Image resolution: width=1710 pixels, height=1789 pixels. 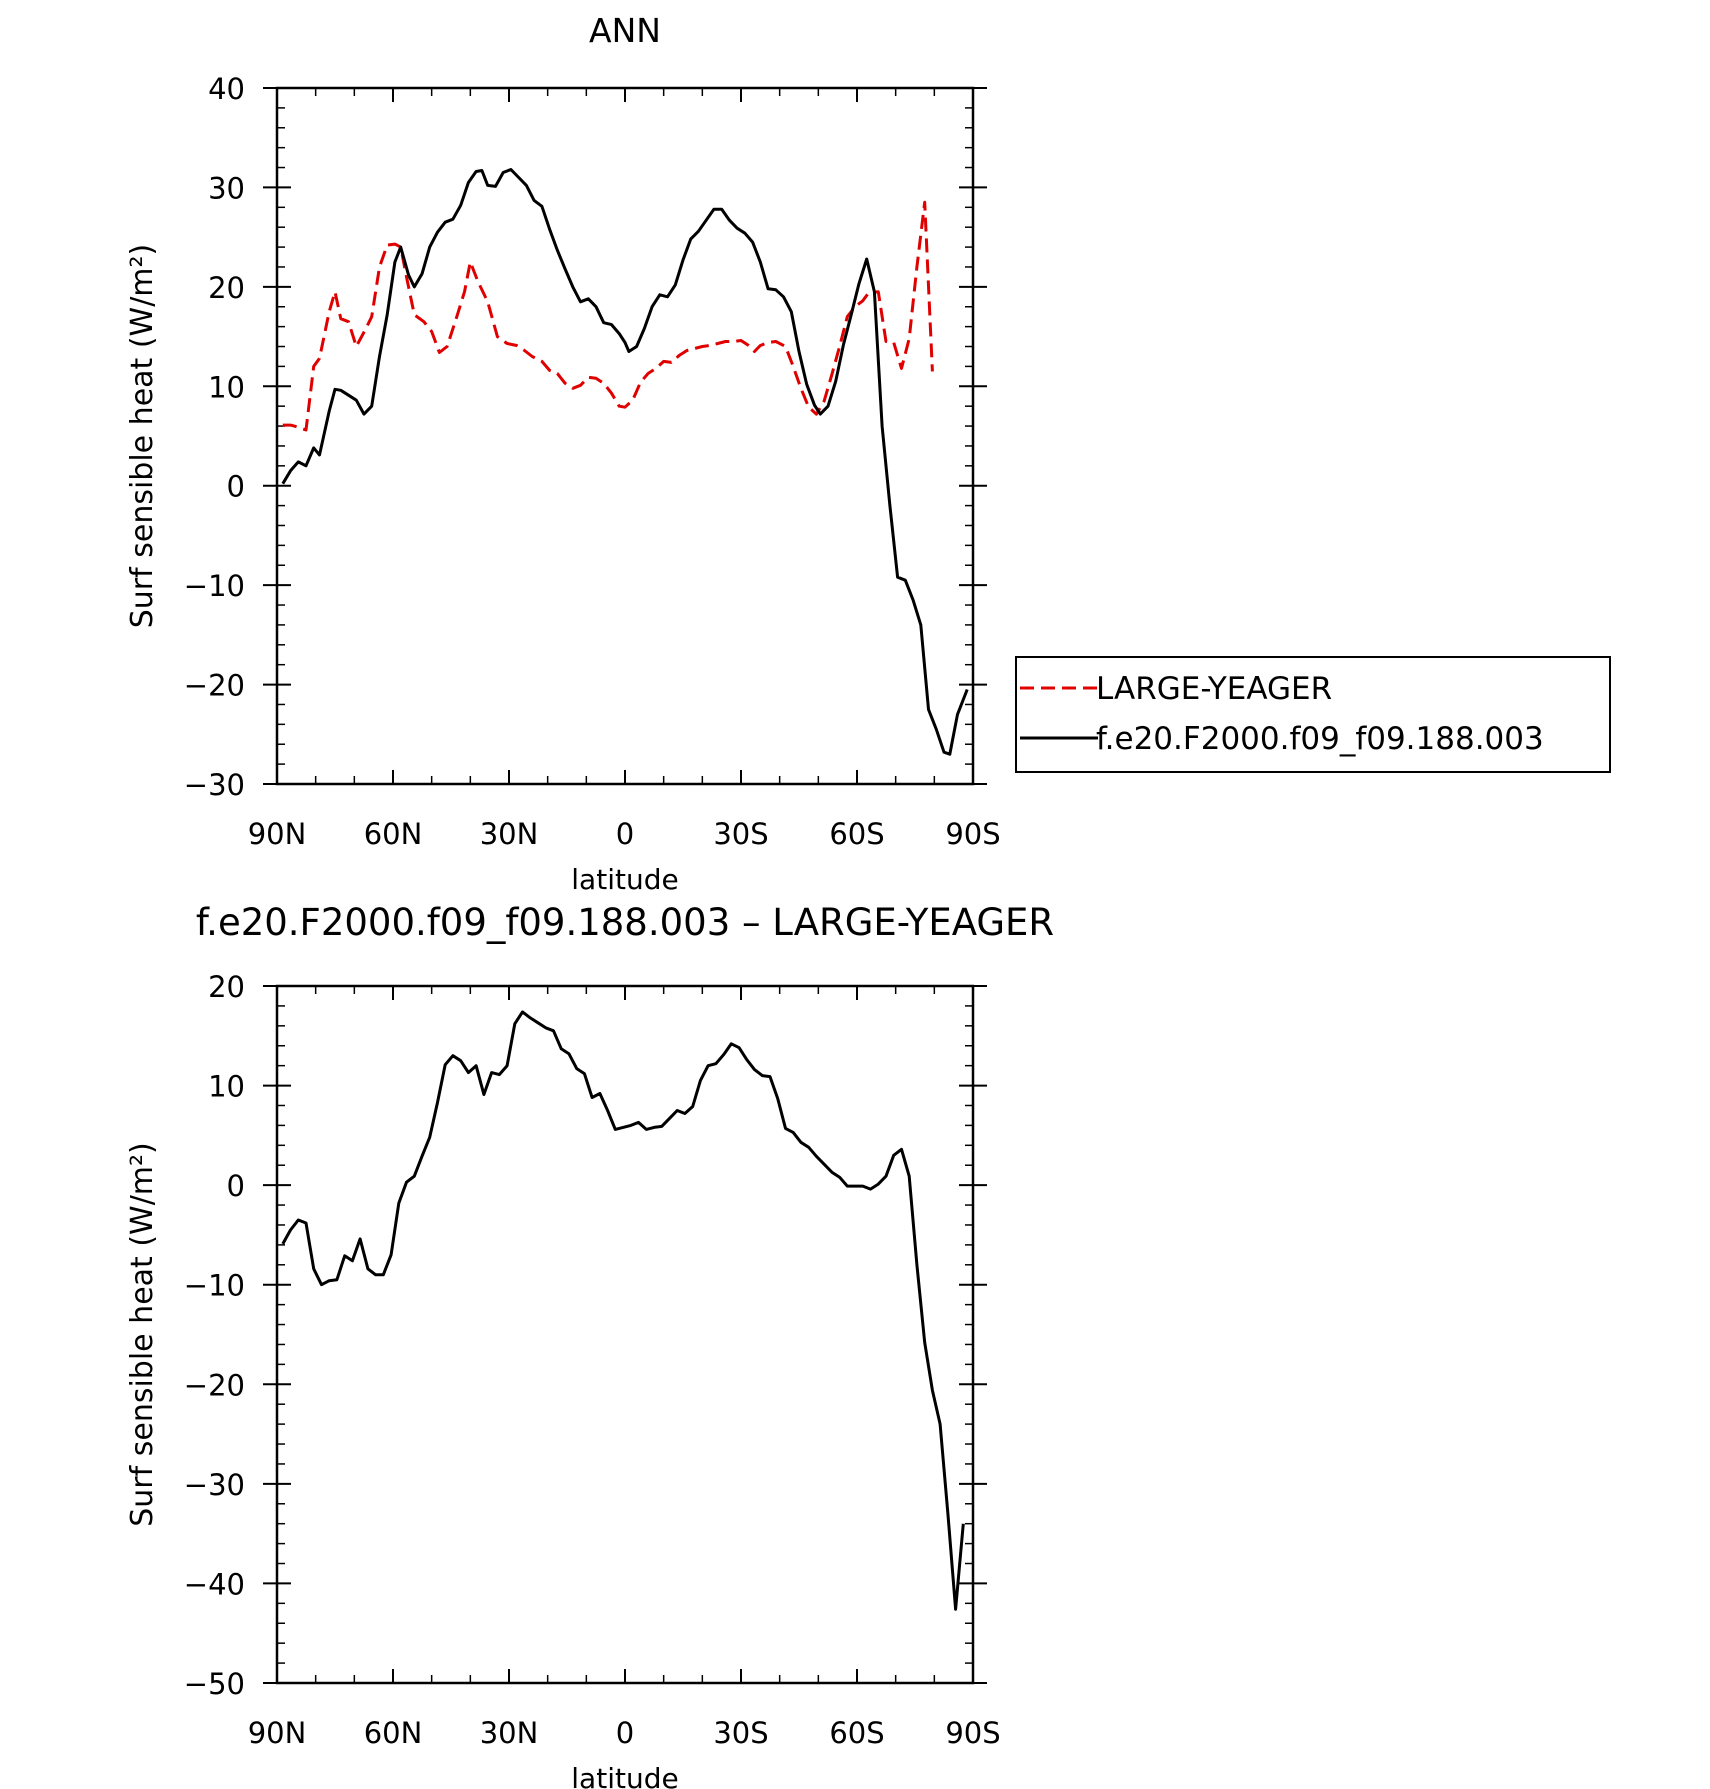 I want to click on y-tick-label: 40, so click(x=226, y=89).